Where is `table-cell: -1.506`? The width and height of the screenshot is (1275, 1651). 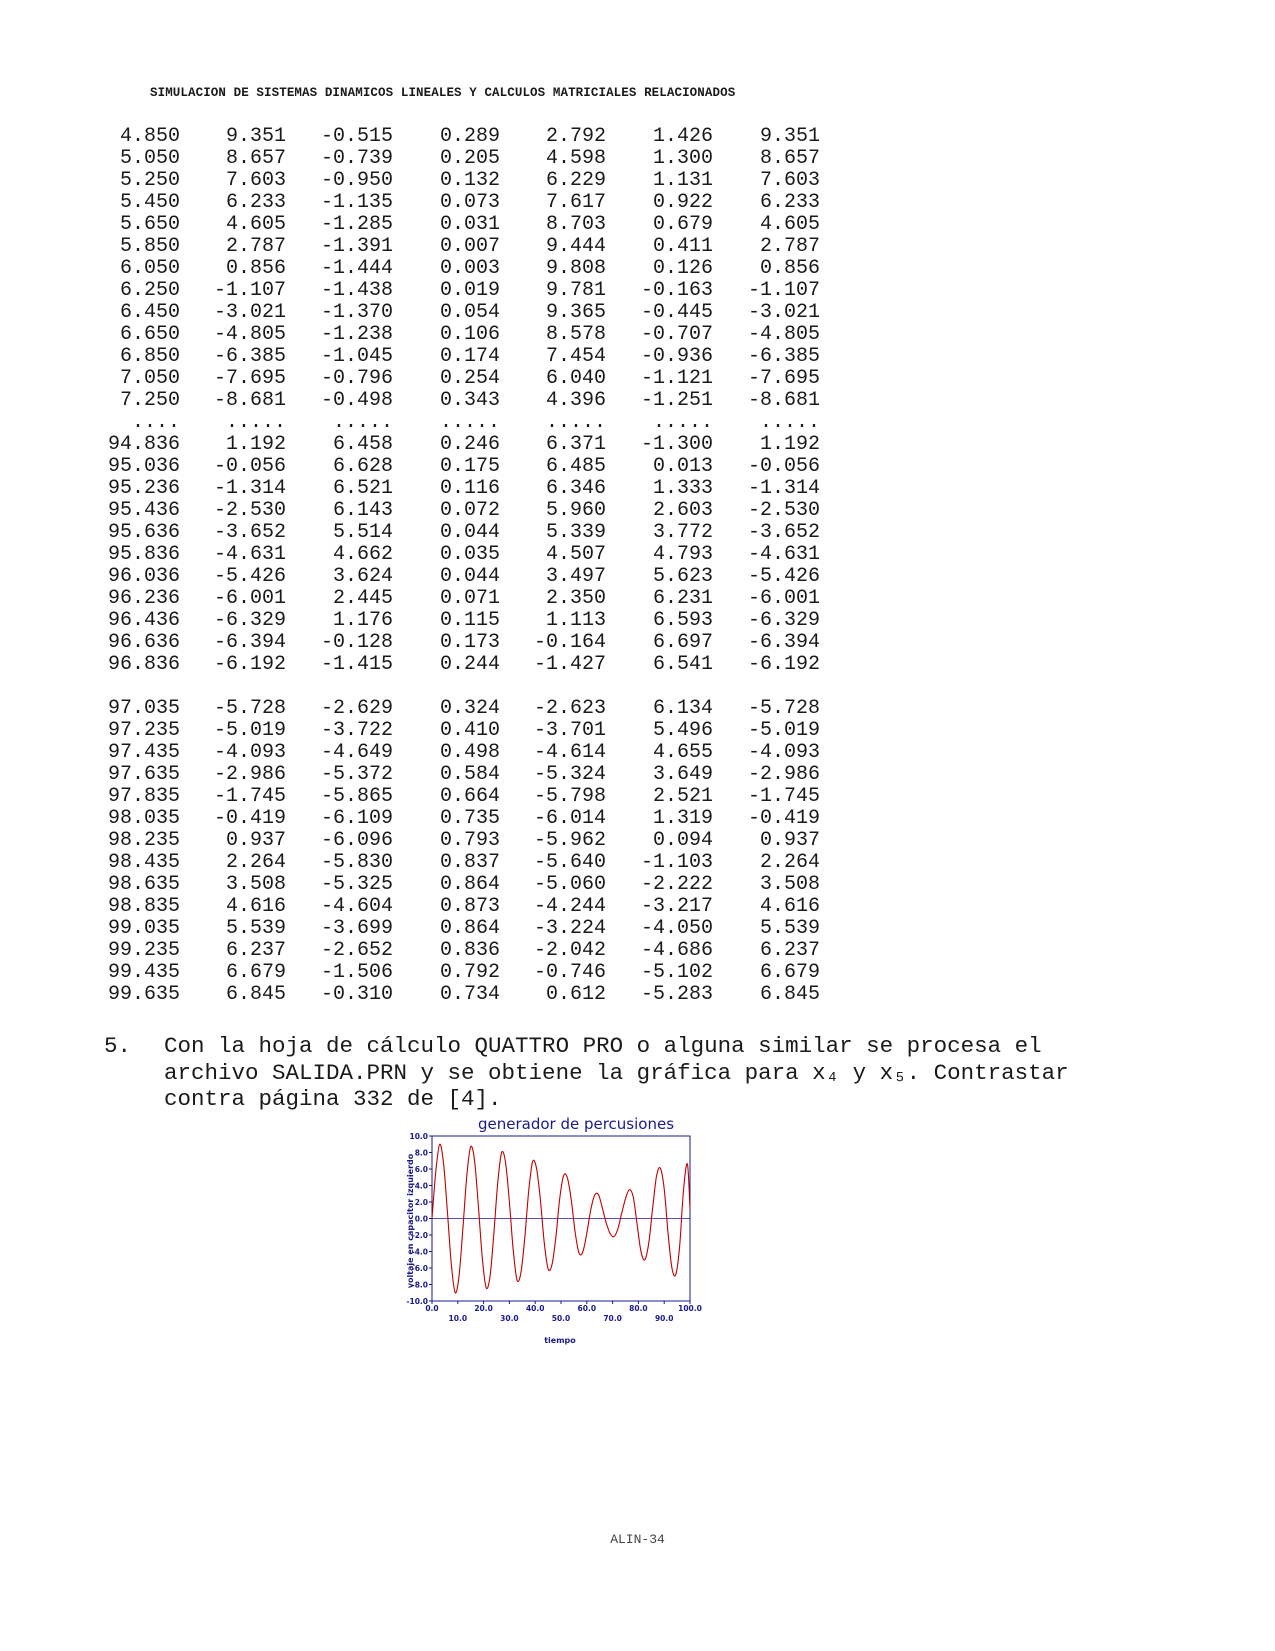
table-cell: -1.506 is located at coordinates (356, 972).